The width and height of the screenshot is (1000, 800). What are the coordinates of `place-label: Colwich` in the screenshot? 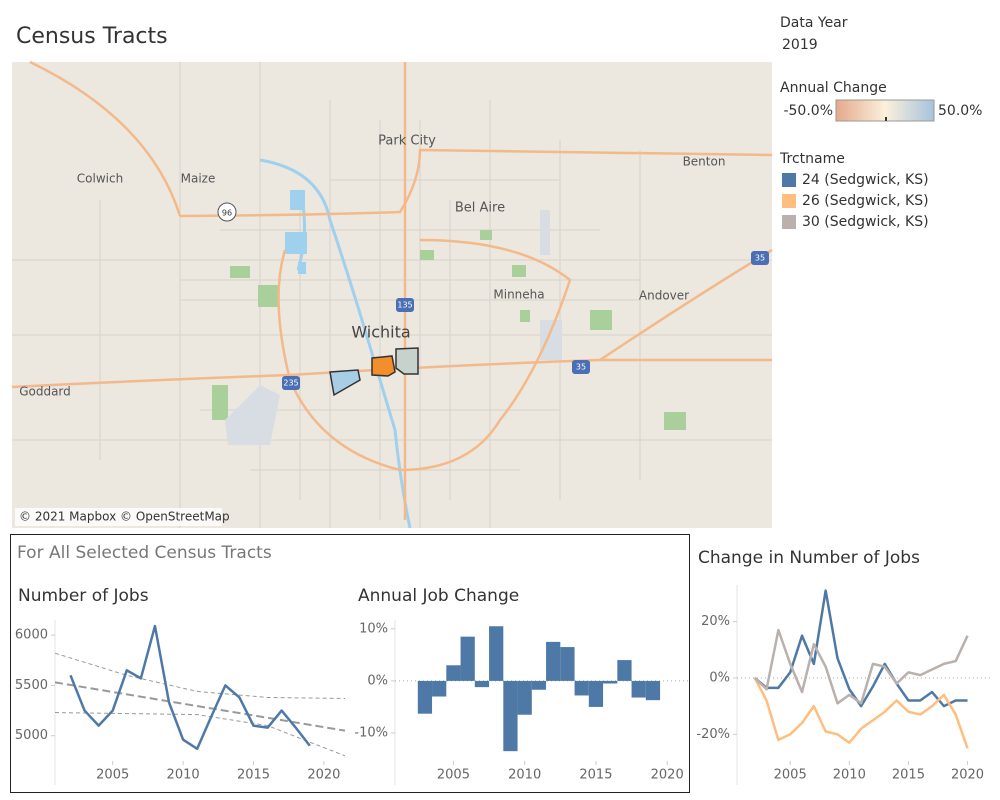 It's located at (100, 179).